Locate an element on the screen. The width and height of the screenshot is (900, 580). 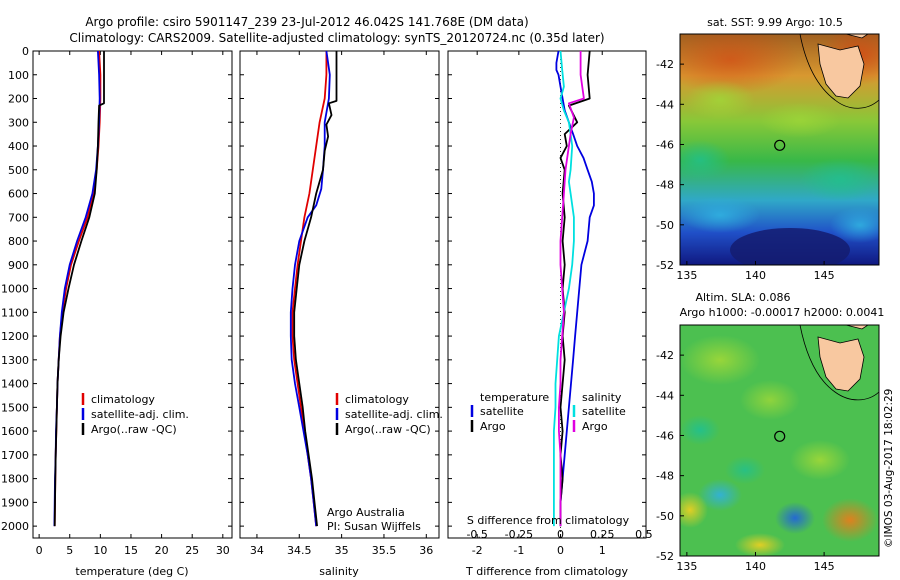
sla-argo-marker is located at coordinates (780, 436).